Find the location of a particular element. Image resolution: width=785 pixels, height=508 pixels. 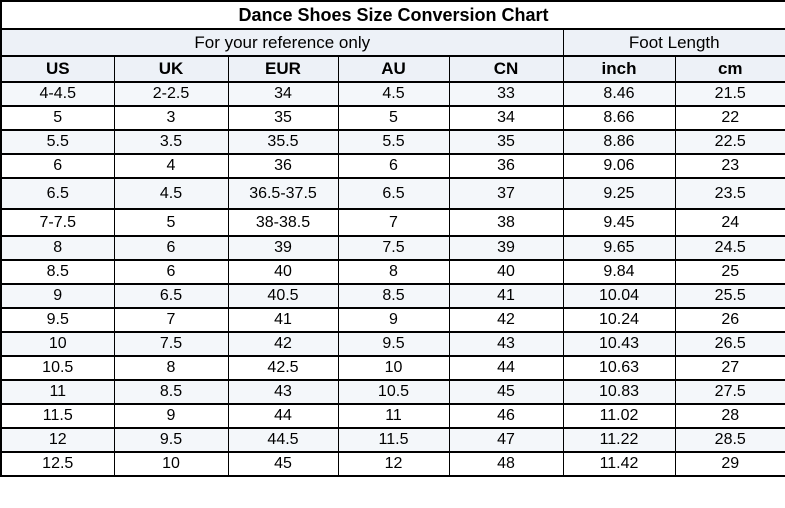

cell-eur: 43 is located at coordinates (283, 392).